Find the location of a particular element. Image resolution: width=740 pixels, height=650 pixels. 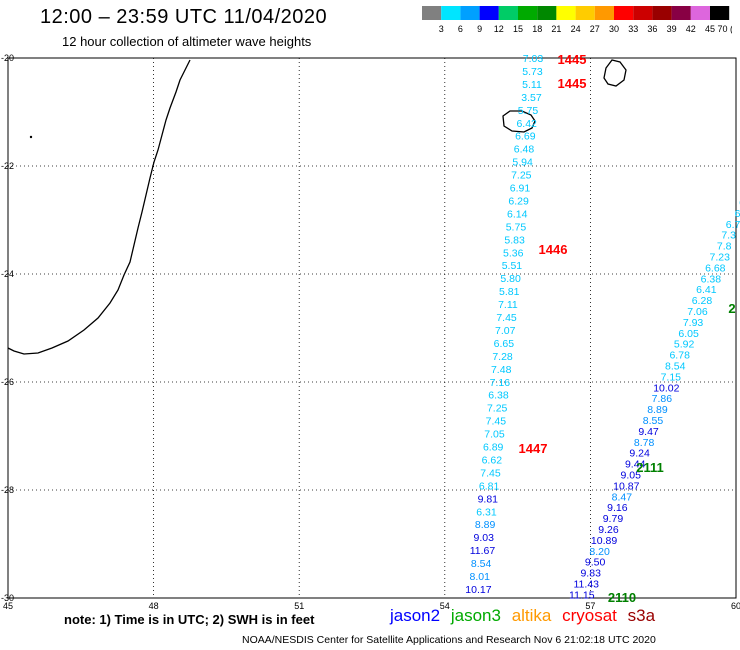

swh-value: 7.48 is located at coordinates (501, 370).